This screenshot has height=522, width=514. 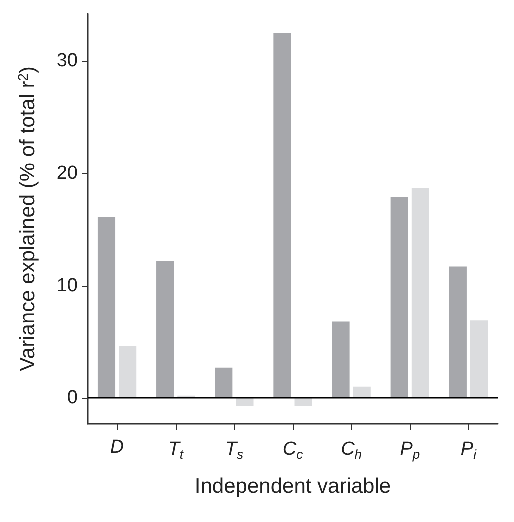 I want to click on x-tick-label: D, so click(x=117, y=447).